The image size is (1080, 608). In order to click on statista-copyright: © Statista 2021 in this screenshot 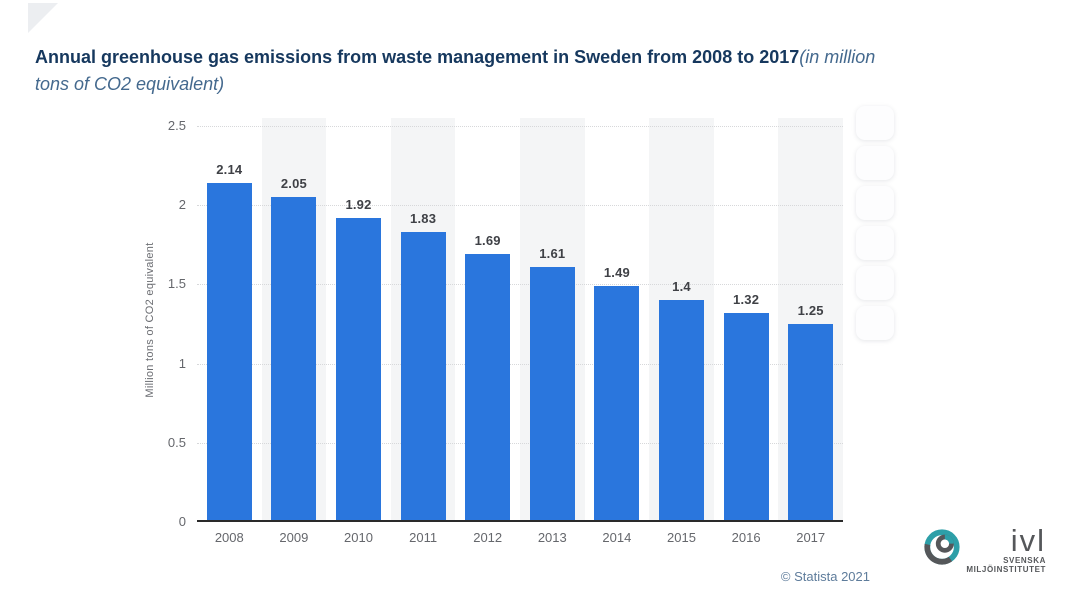, I will do `click(825, 576)`.